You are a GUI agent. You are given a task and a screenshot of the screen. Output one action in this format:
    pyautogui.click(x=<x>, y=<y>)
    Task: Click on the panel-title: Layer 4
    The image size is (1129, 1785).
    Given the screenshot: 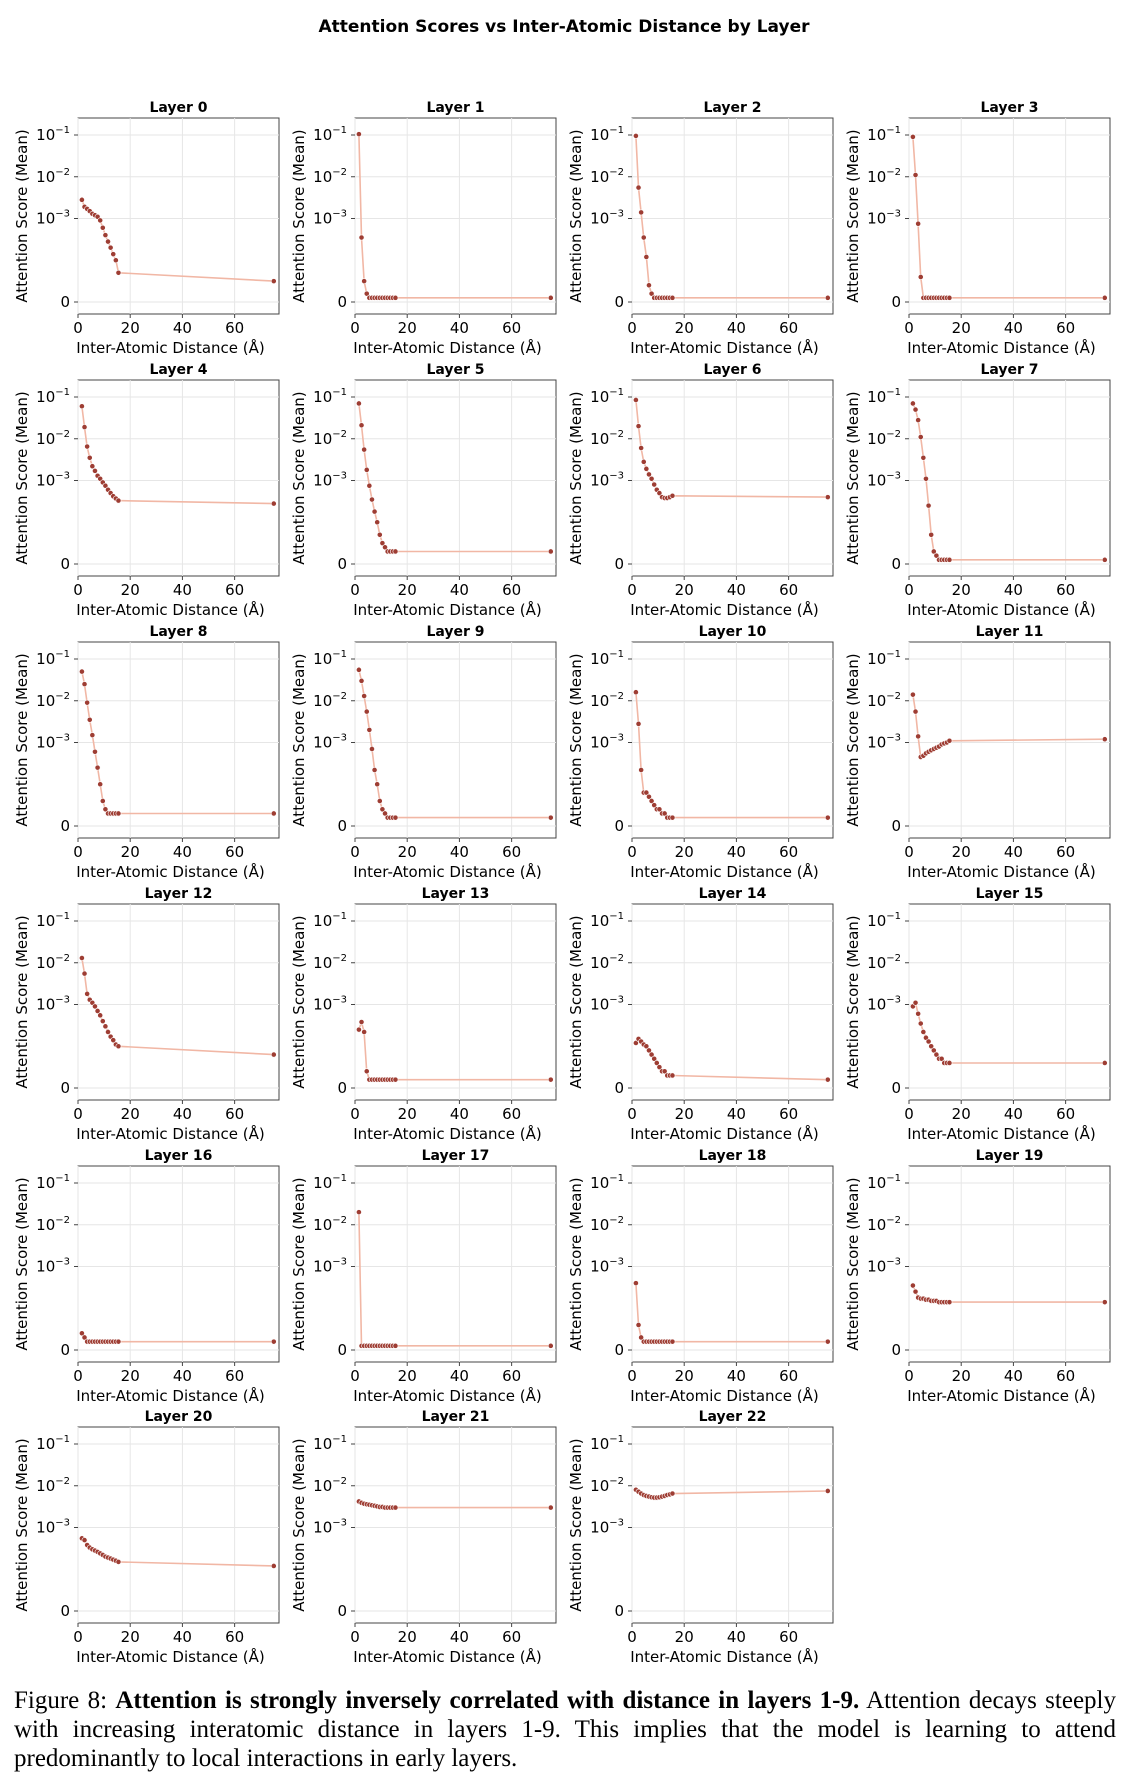 What is the action you would take?
    pyautogui.click(x=178, y=370)
    